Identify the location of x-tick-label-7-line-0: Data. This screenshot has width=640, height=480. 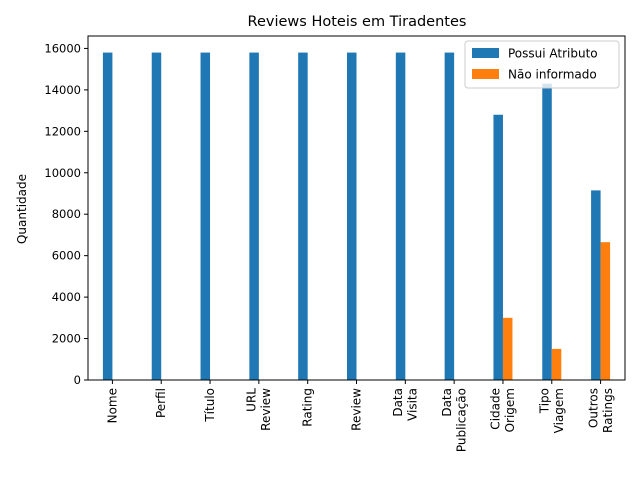
(447, 402).